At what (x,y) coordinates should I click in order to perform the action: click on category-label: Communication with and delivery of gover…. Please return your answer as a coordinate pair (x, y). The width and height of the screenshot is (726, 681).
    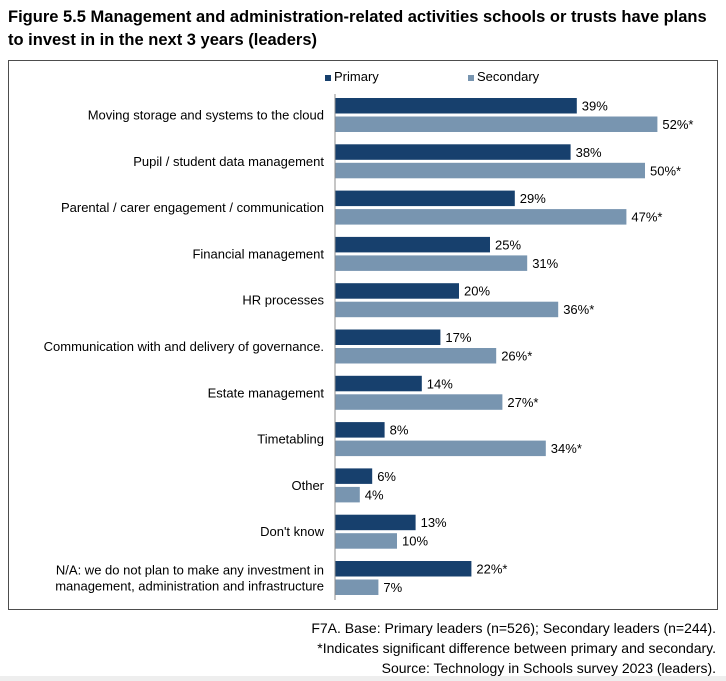
    Looking at the image, I should click on (184, 346).